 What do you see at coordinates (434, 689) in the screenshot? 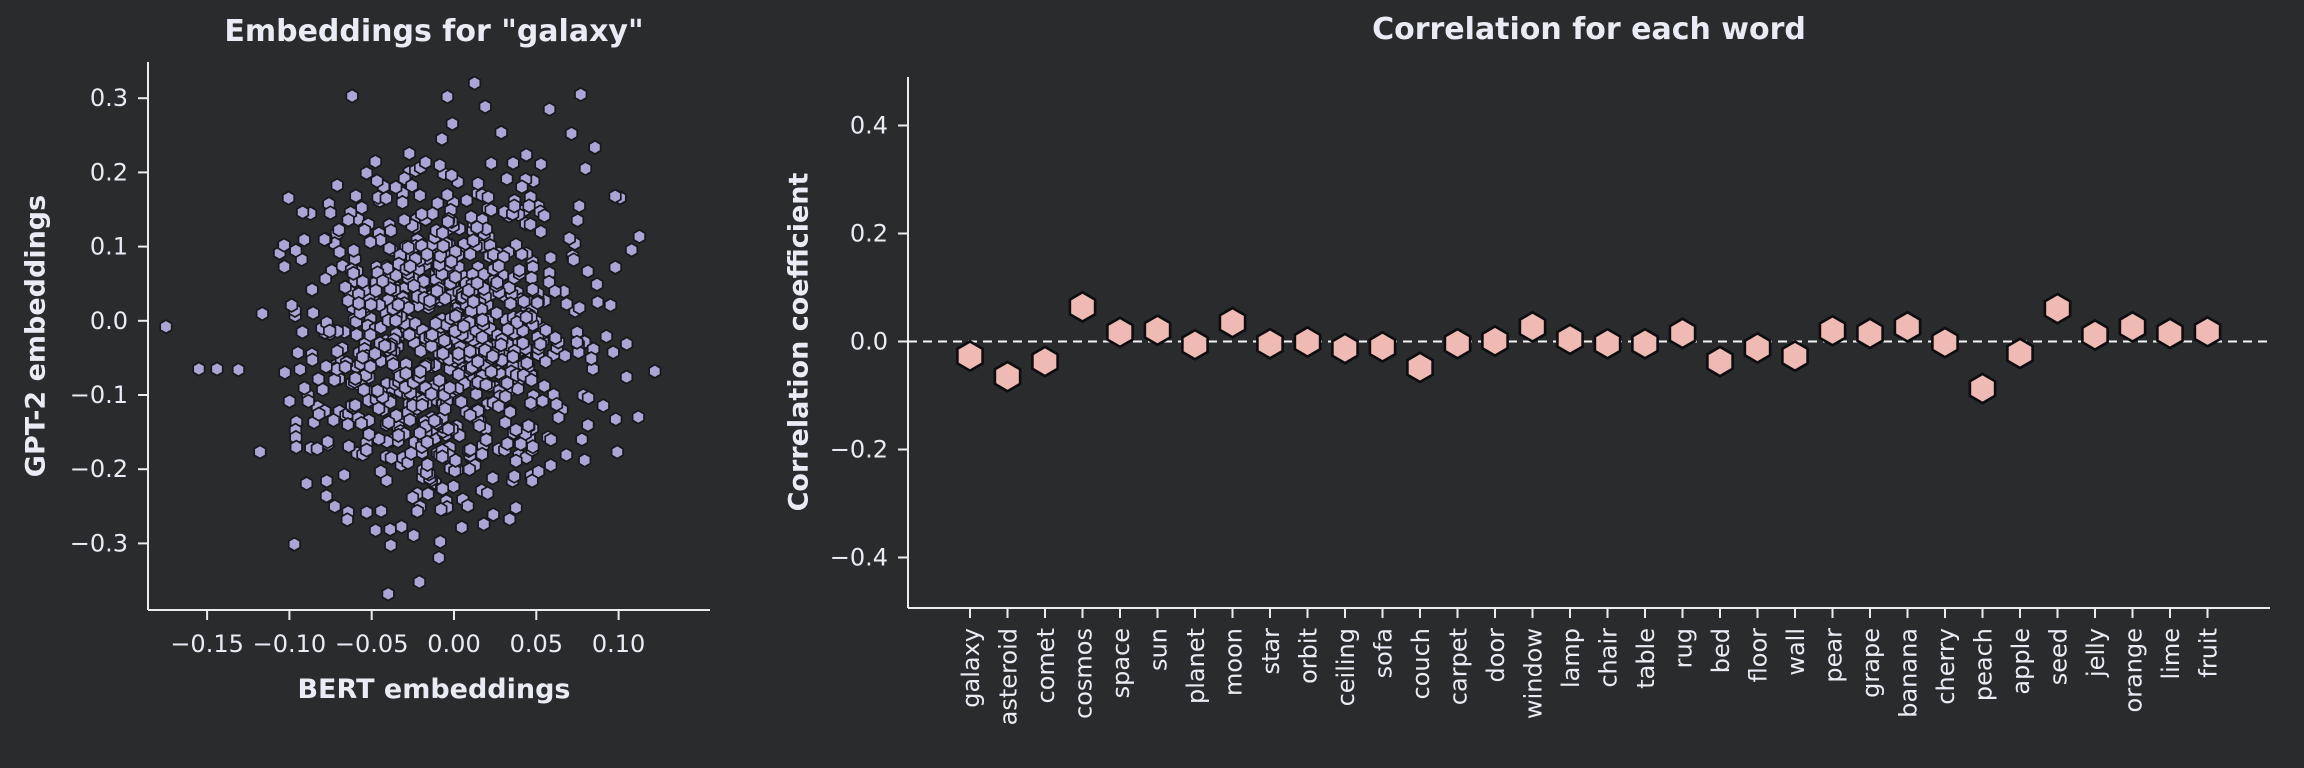
I see `left-chart-xlabel: BERT embeddings` at bounding box center [434, 689].